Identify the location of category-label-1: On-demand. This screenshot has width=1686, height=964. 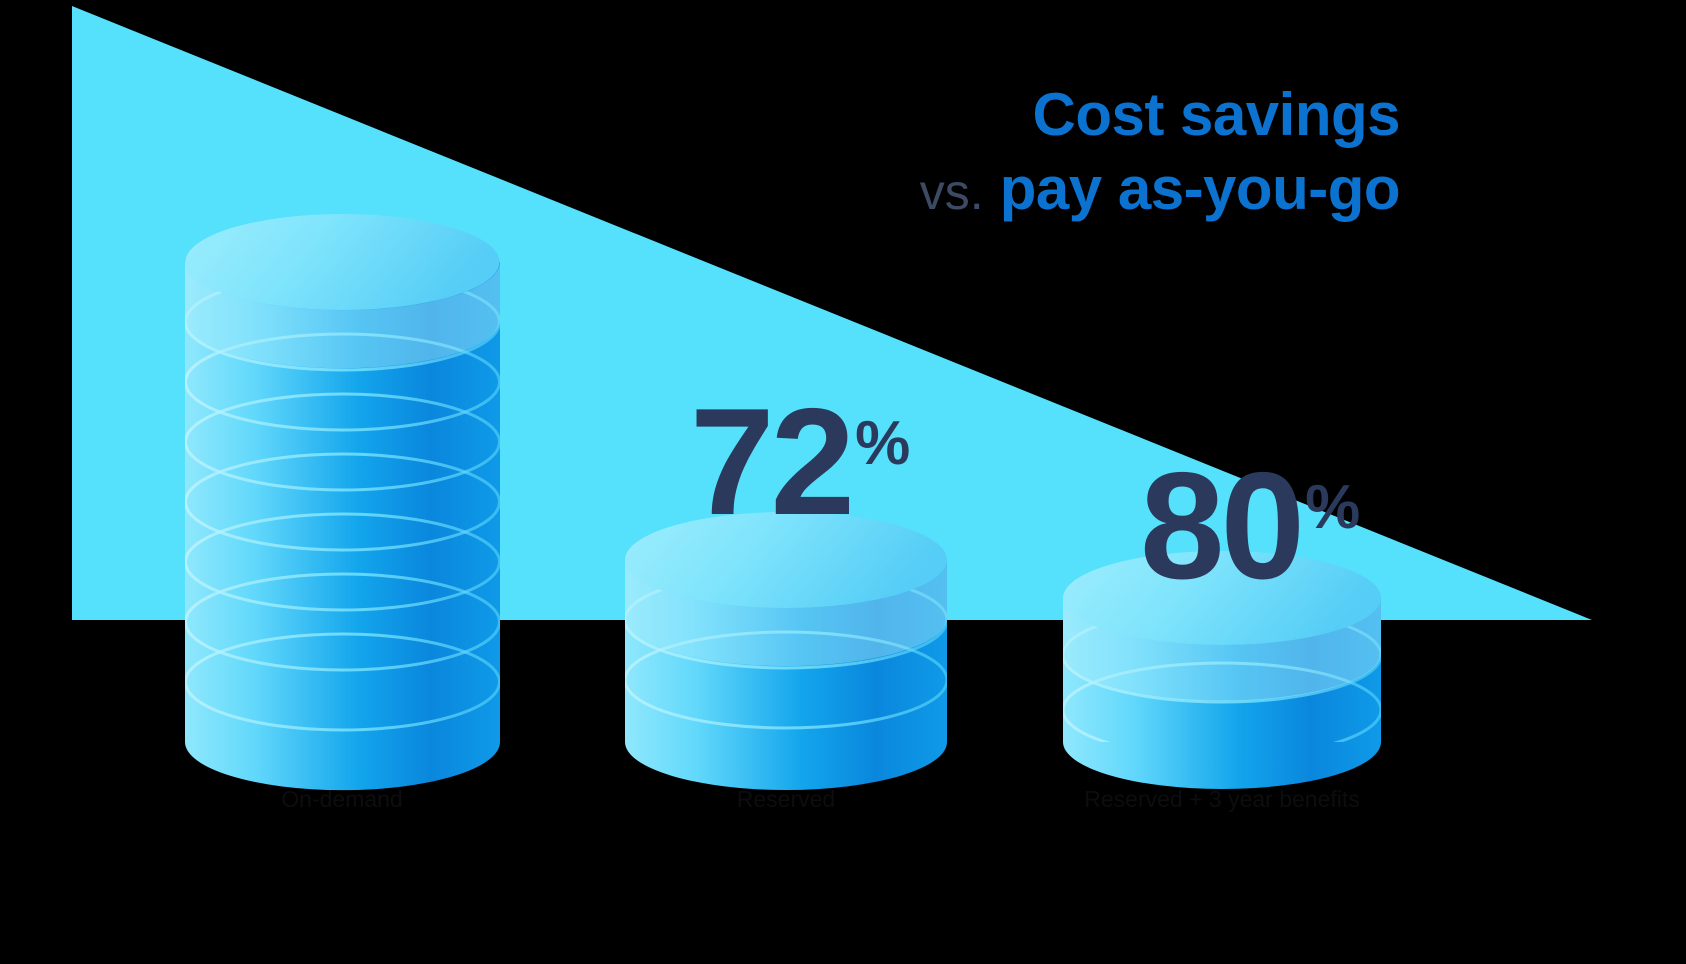
(342, 799).